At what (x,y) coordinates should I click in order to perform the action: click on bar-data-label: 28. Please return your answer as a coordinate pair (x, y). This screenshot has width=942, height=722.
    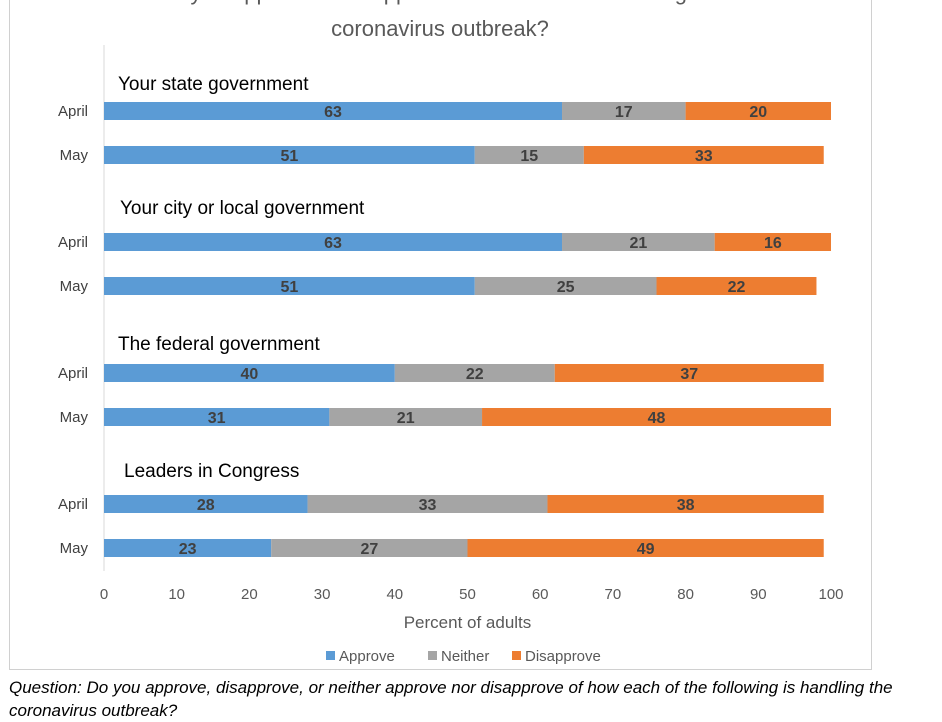
    Looking at the image, I should click on (206, 505).